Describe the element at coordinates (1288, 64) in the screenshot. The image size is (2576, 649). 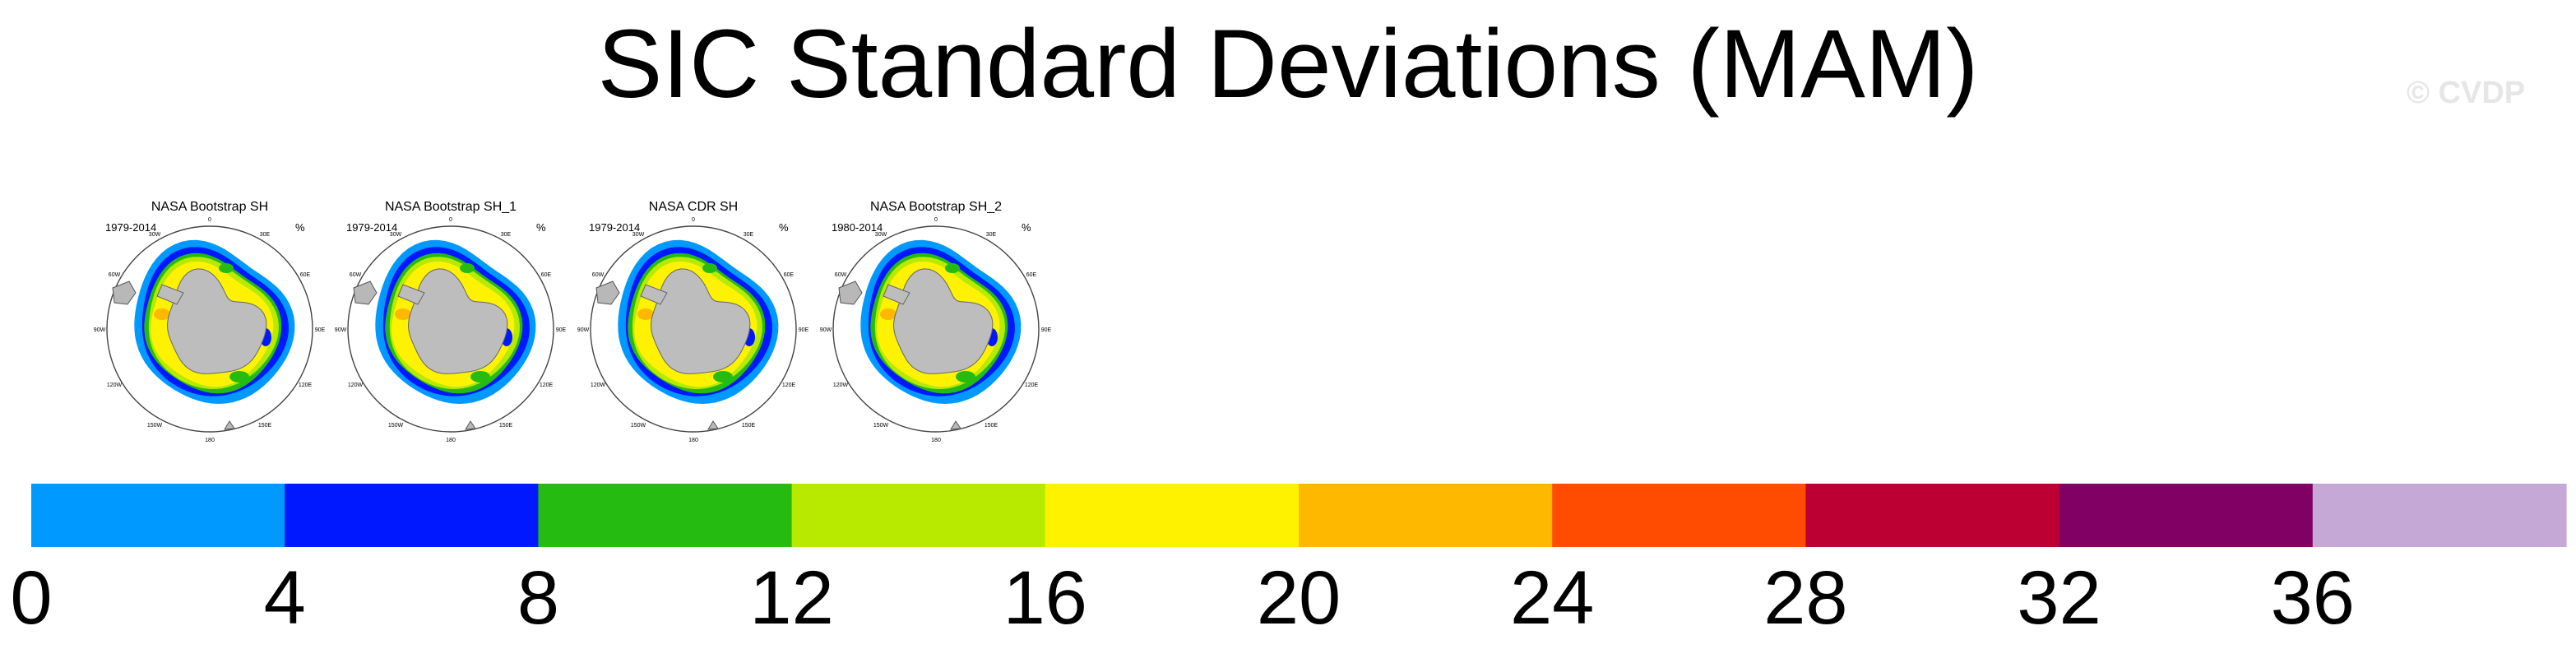
I see `chart-title: SIC Standard Deviations (MAM)` at that location.